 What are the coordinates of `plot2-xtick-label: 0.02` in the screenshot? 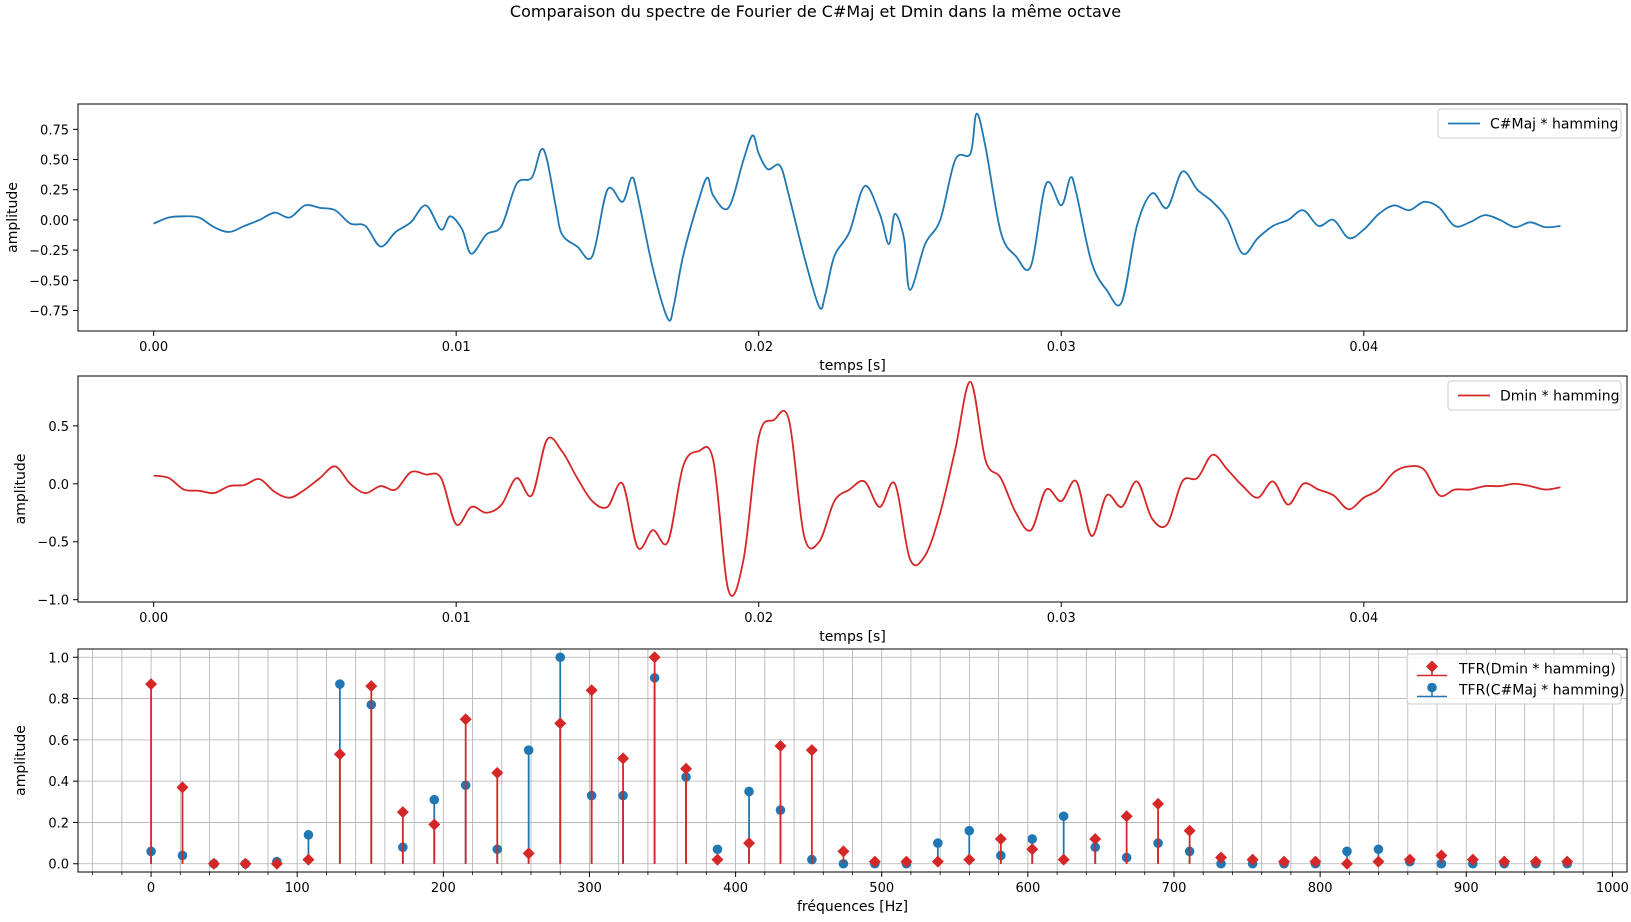 It's located at (758, 618).